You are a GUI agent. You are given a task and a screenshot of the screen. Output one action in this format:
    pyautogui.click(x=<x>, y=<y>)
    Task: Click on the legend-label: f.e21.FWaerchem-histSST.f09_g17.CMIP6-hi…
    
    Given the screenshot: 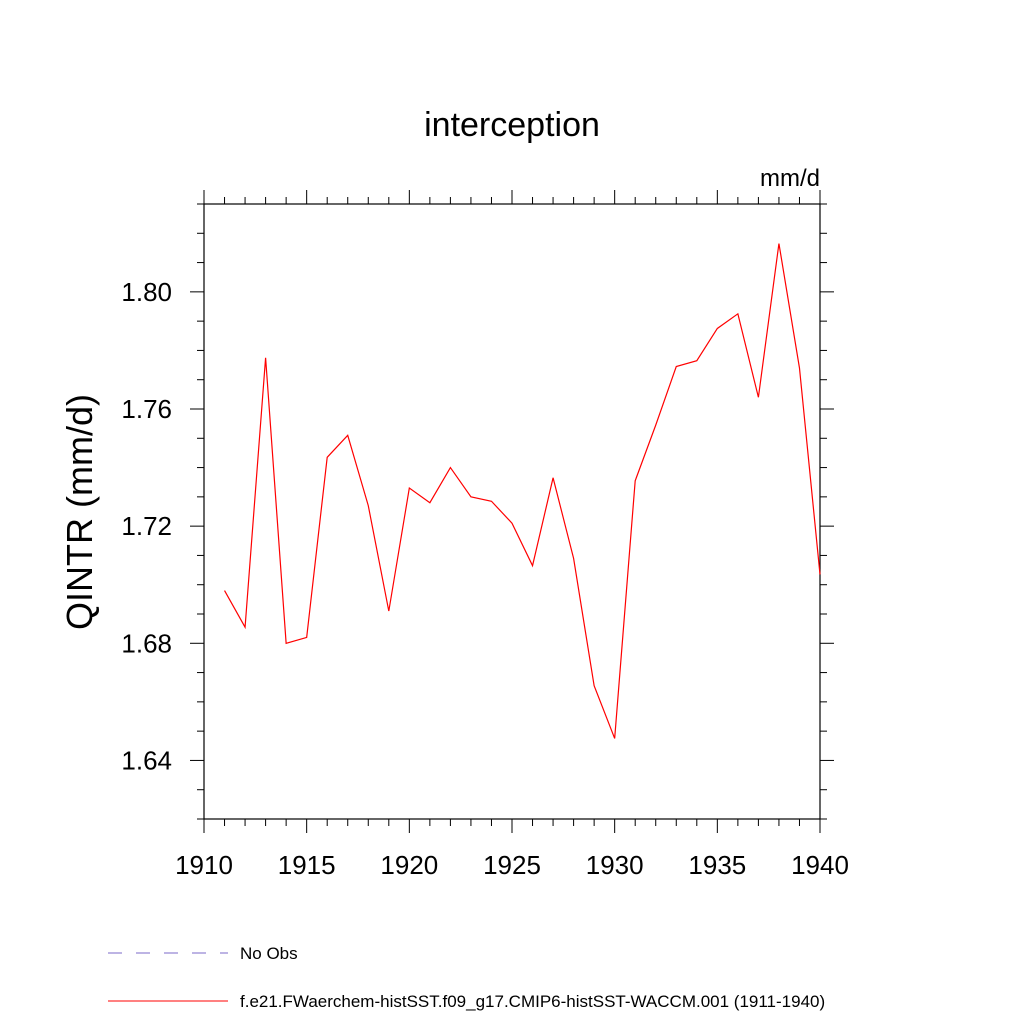 What is the action you would take?
    pyautogui.click(x=532, y=1001)
    